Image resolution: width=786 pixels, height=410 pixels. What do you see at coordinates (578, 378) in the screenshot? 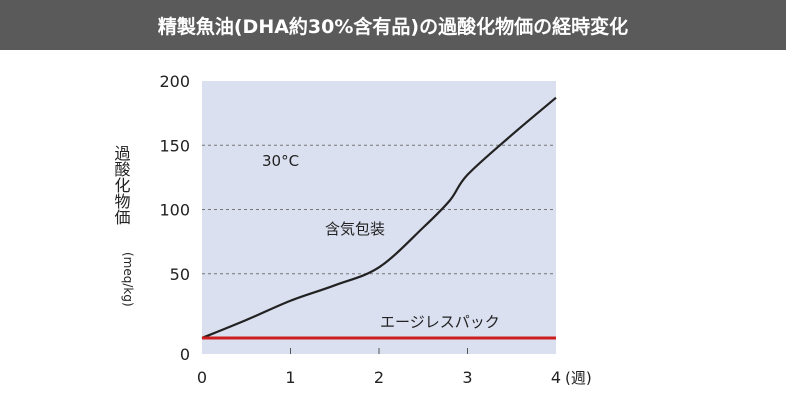
I see `x-axis-unit: (週)` at bounding box center [578, 378].